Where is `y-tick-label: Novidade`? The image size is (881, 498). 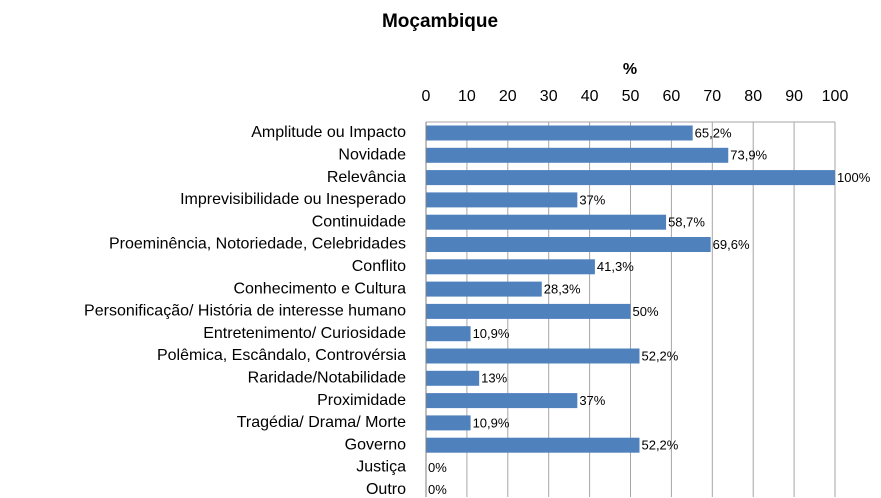
y-tick-label: Novidade is located at coordinates (372, 155).